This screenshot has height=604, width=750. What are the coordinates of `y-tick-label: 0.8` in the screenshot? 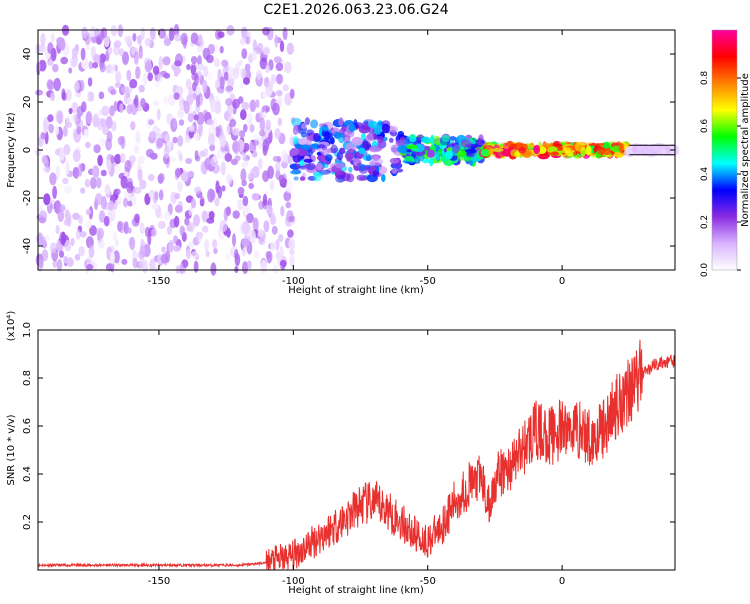 It's located at (27, 378).